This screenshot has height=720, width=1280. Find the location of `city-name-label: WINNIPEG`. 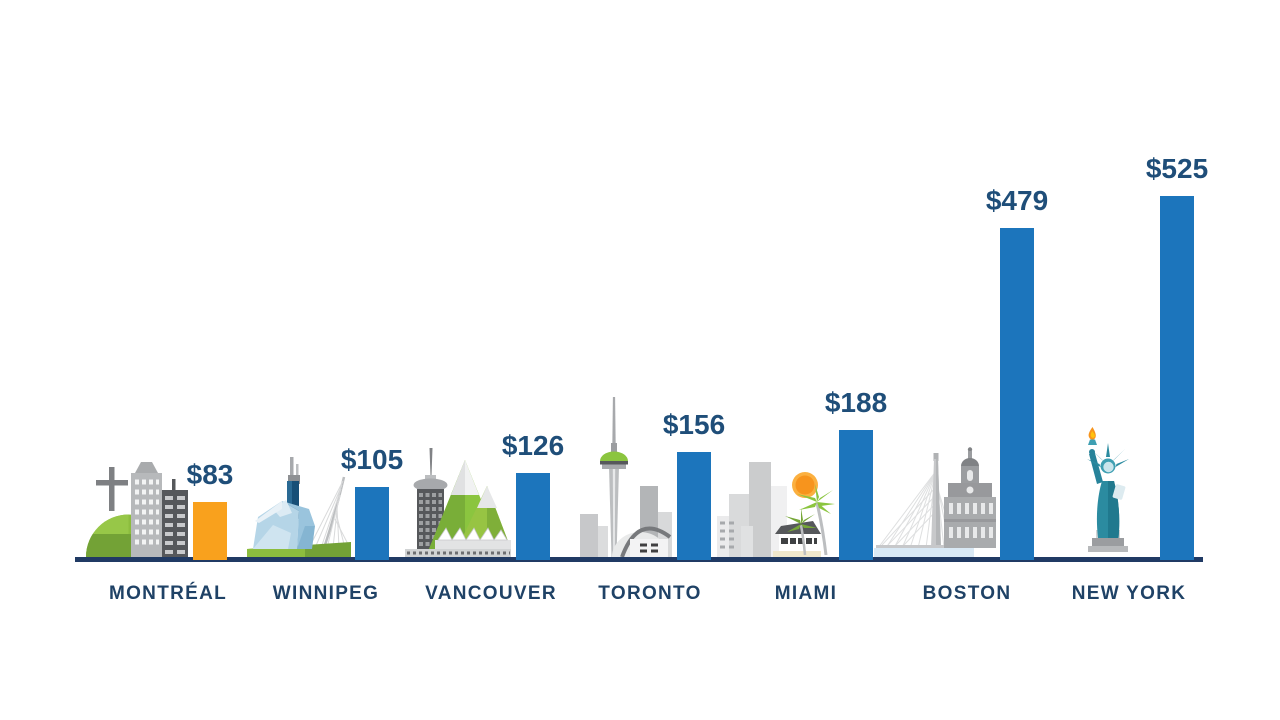

city-name-label: WINNIPEG is located at coordinates (326, 593).